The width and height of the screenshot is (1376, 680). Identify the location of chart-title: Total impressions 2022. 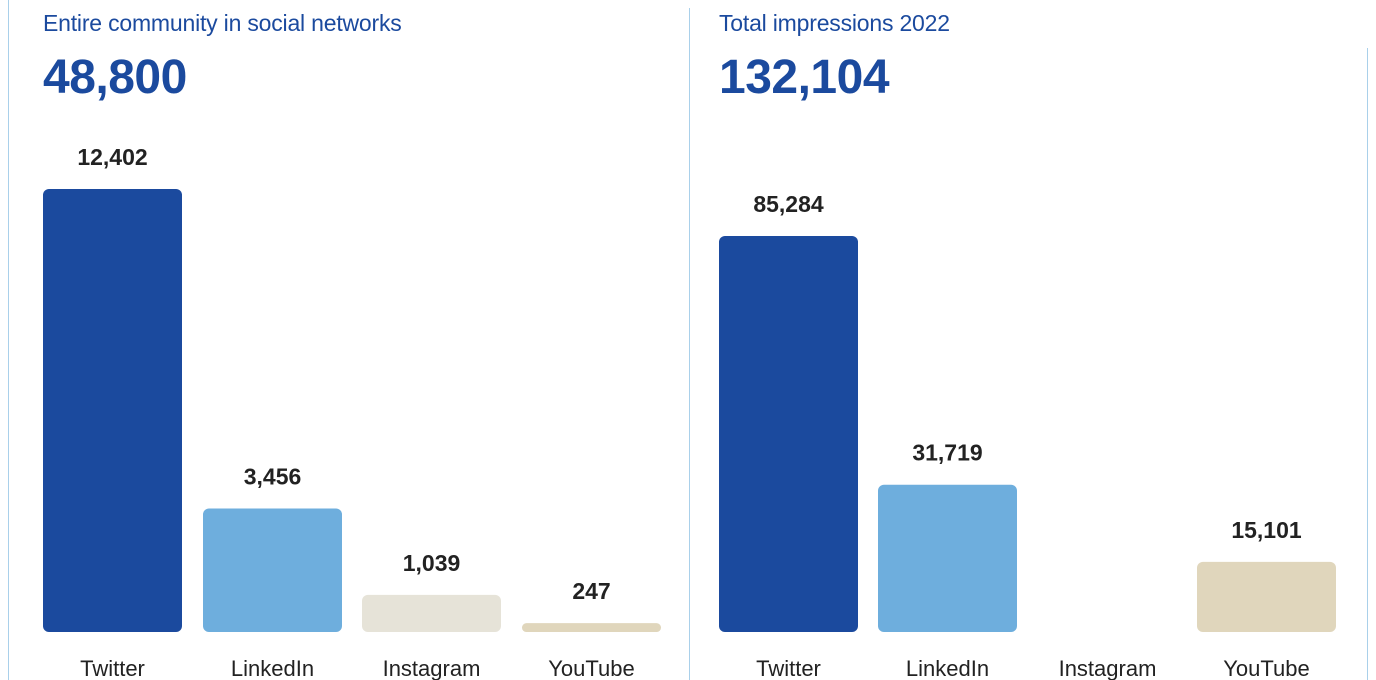
(834, 23).